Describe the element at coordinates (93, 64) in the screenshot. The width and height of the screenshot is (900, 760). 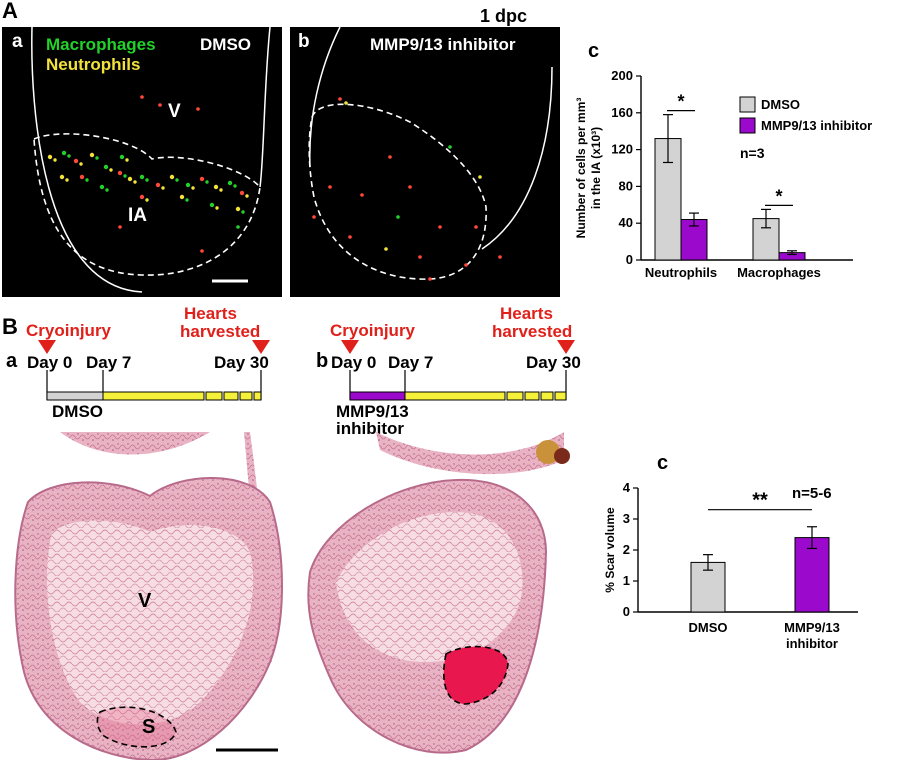
I see `legend-neutrophils: Neutrophils` at that location.